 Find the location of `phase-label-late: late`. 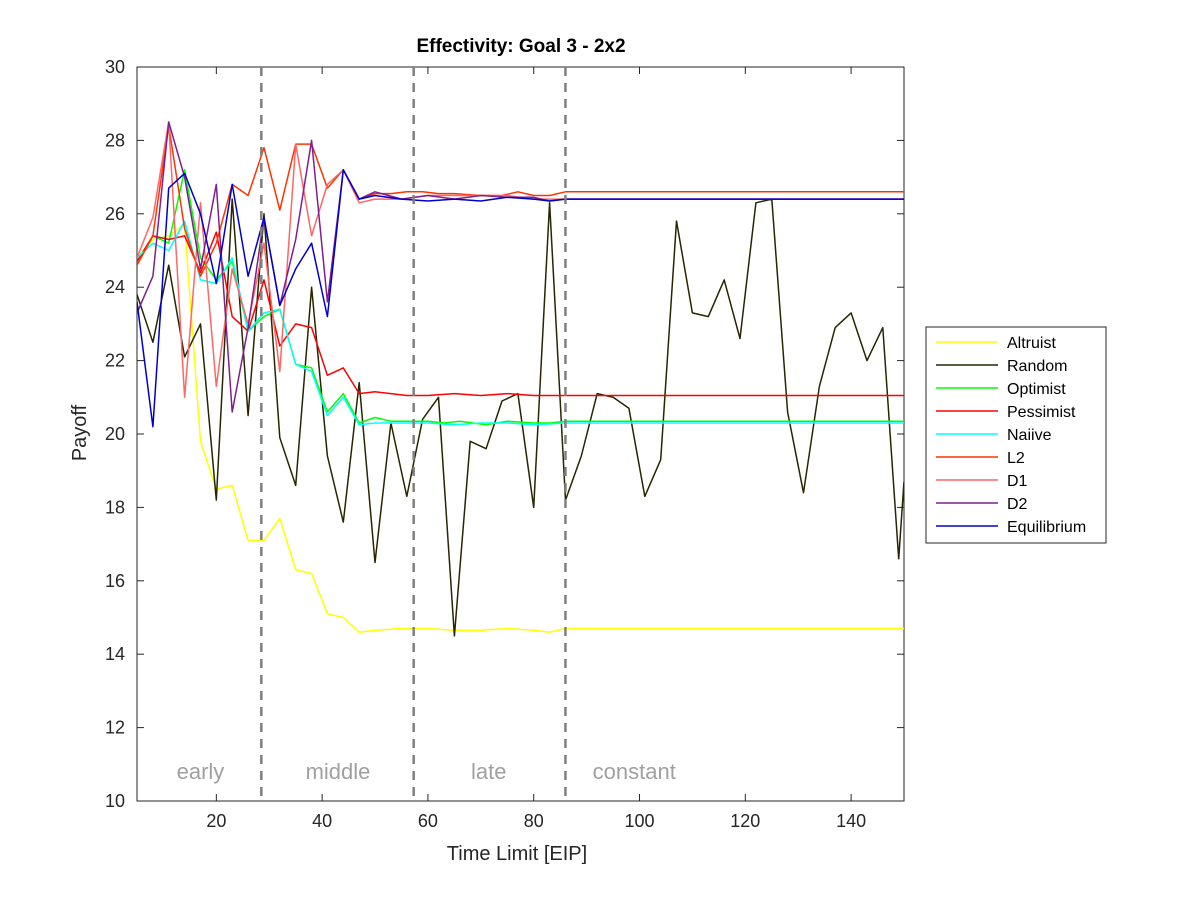

phase-label-late: late is located at coordinates (488, 771).